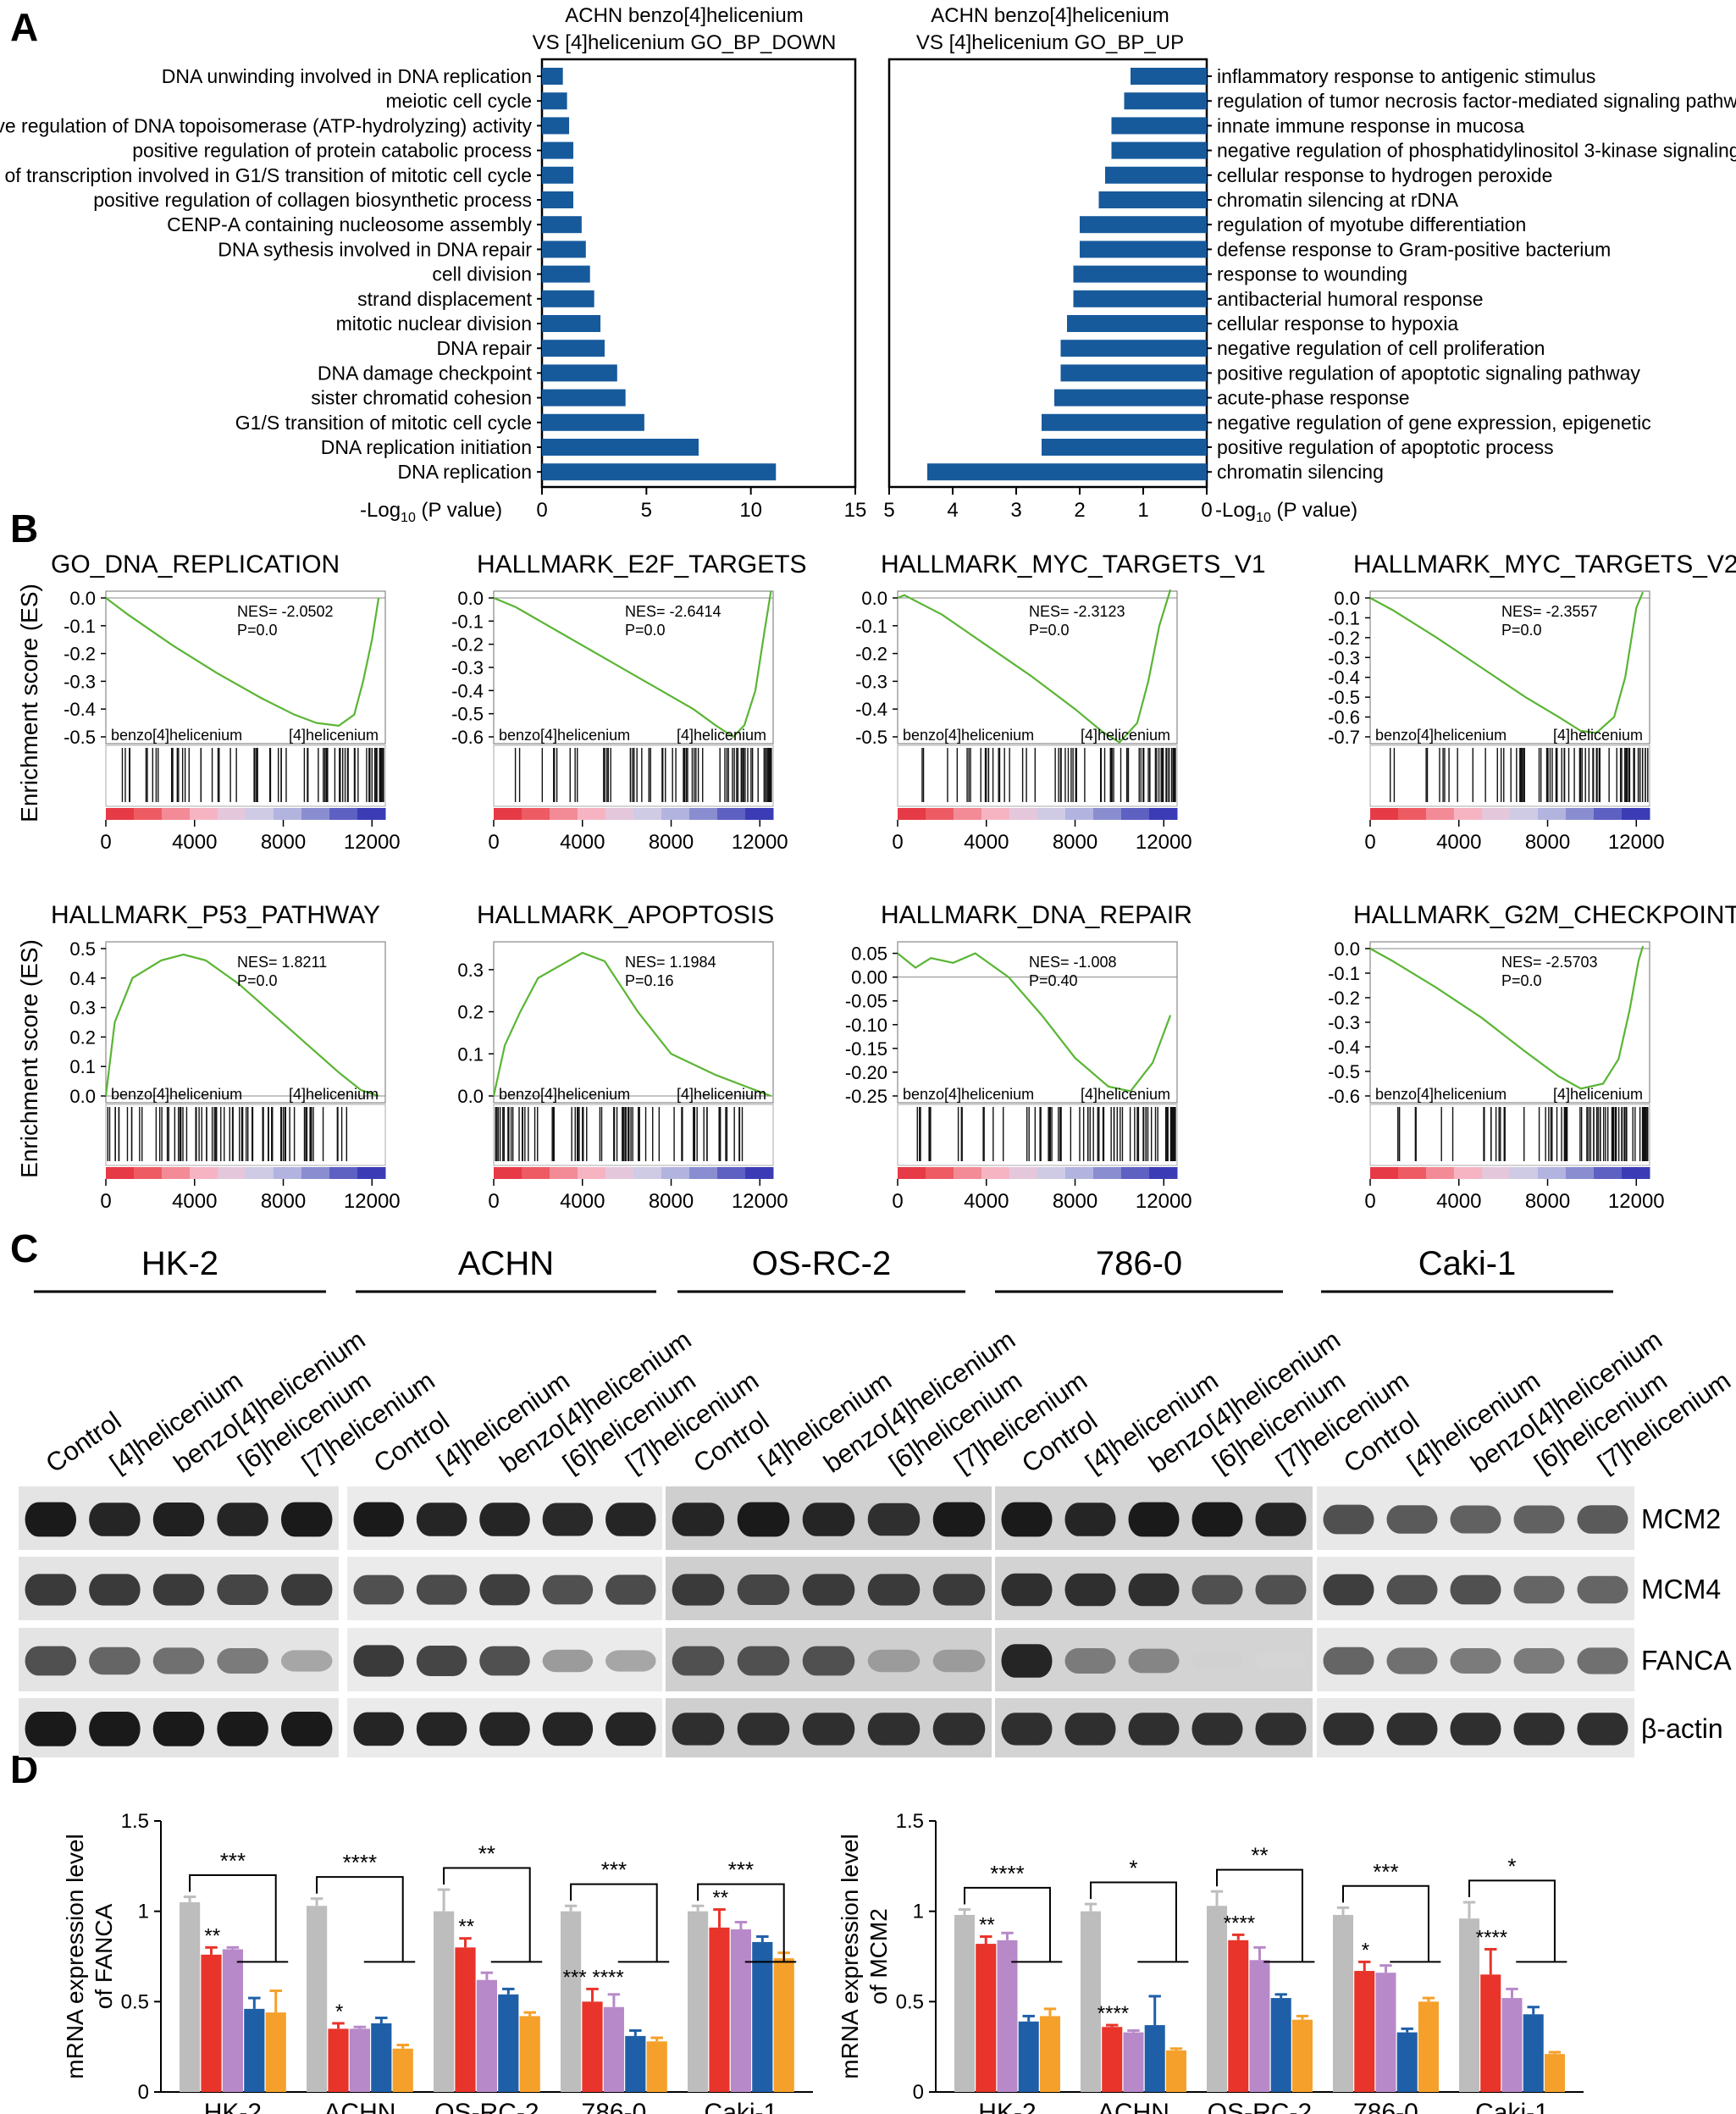 This screenshot has height=2114, width=1736. I want to click on rank-xtick-label: 8000, so click(1547, 842).